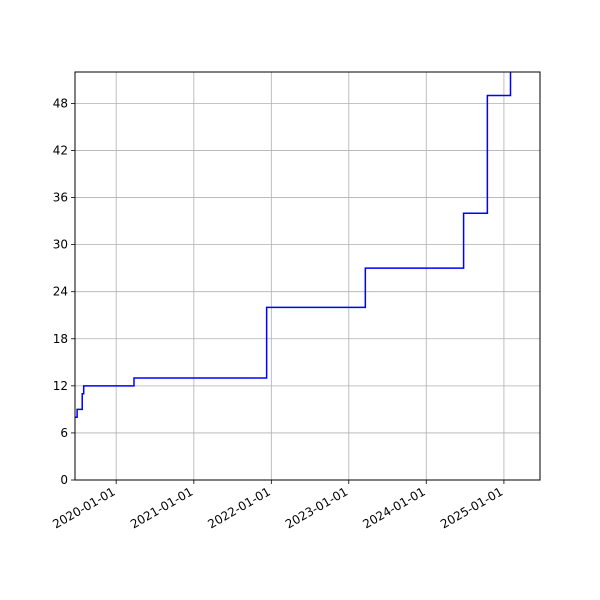 The image size is (600, 600). I want to click on y-tick-label: 30, so click(60, 245).